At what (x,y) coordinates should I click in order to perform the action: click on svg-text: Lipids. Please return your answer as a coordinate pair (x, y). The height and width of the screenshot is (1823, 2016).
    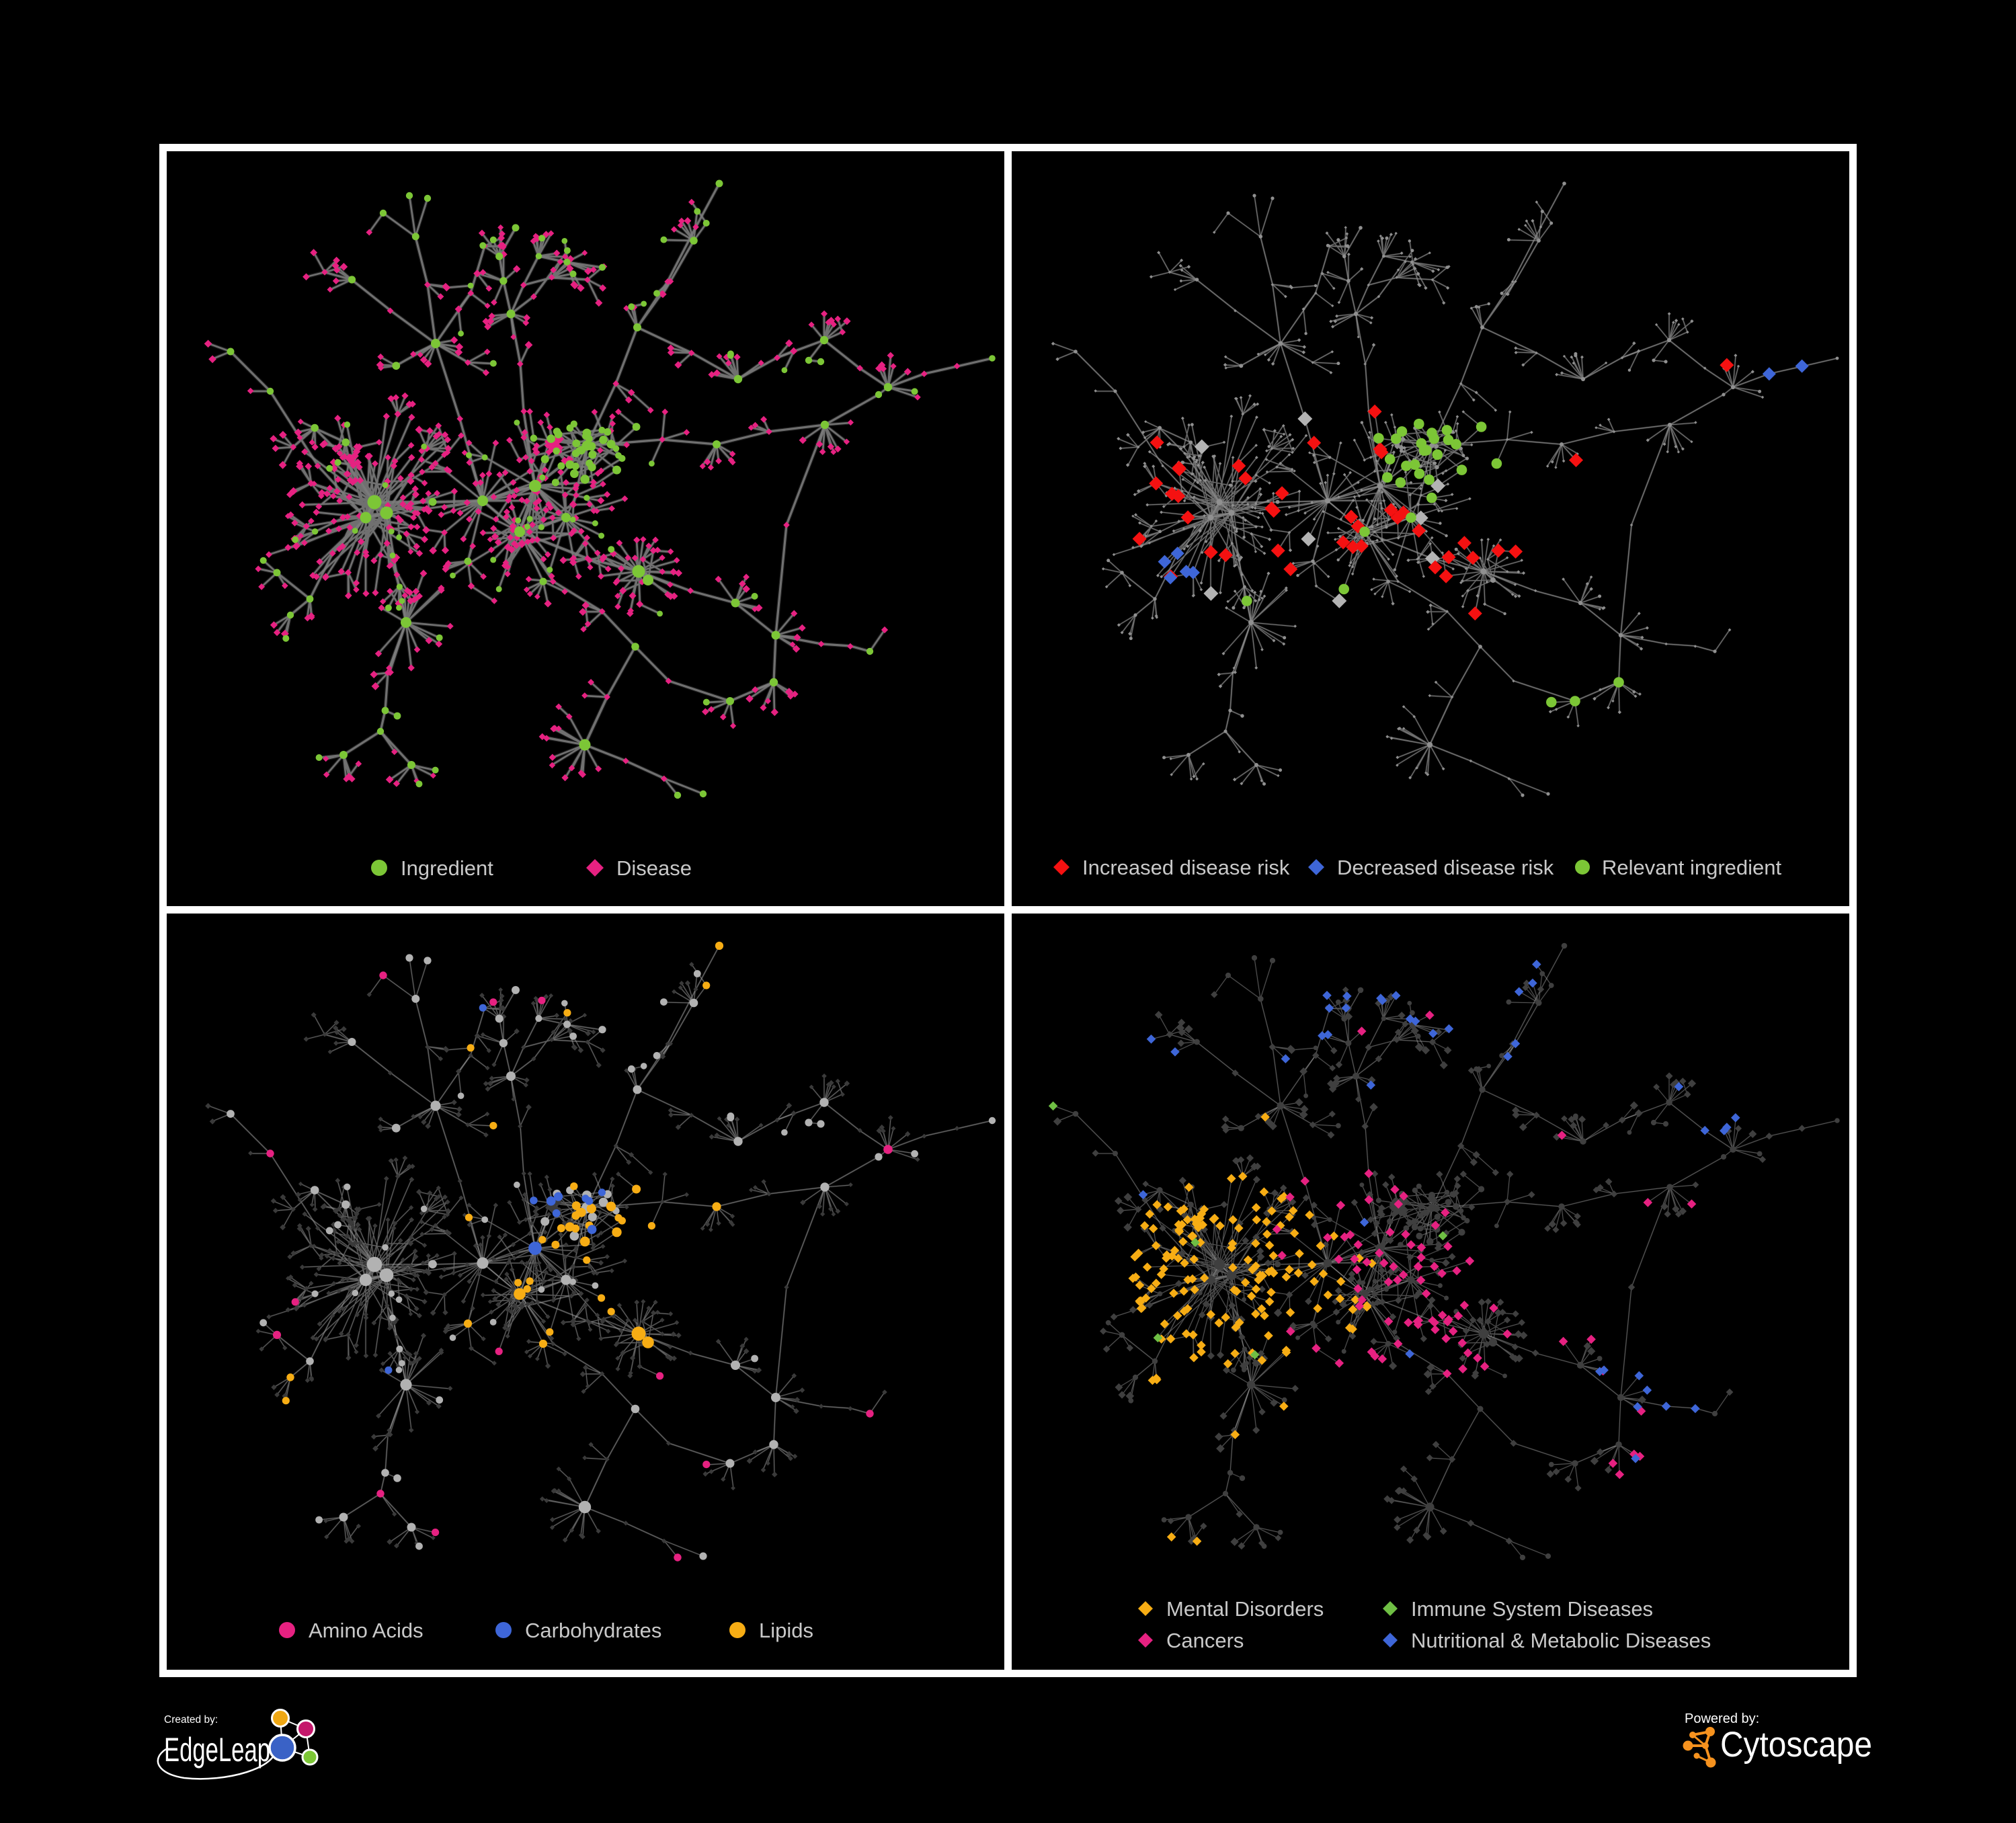
    Looking at the image, I should click on (786, 1630).